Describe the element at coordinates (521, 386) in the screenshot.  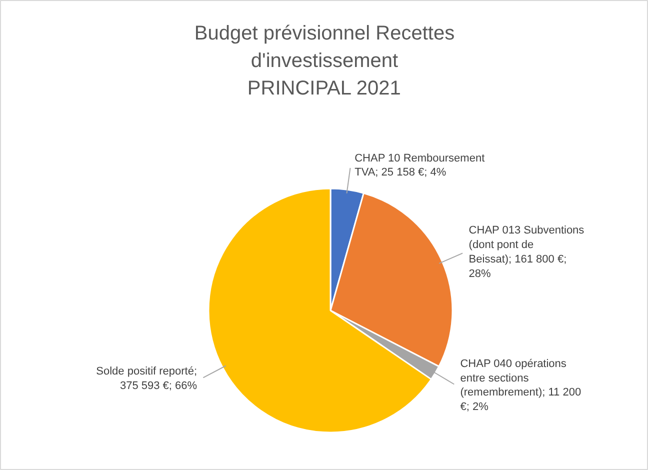
I see `slice-label: CHAP 040 opérations entre sections (remembrement); 11 200 €; 2%` at that location.